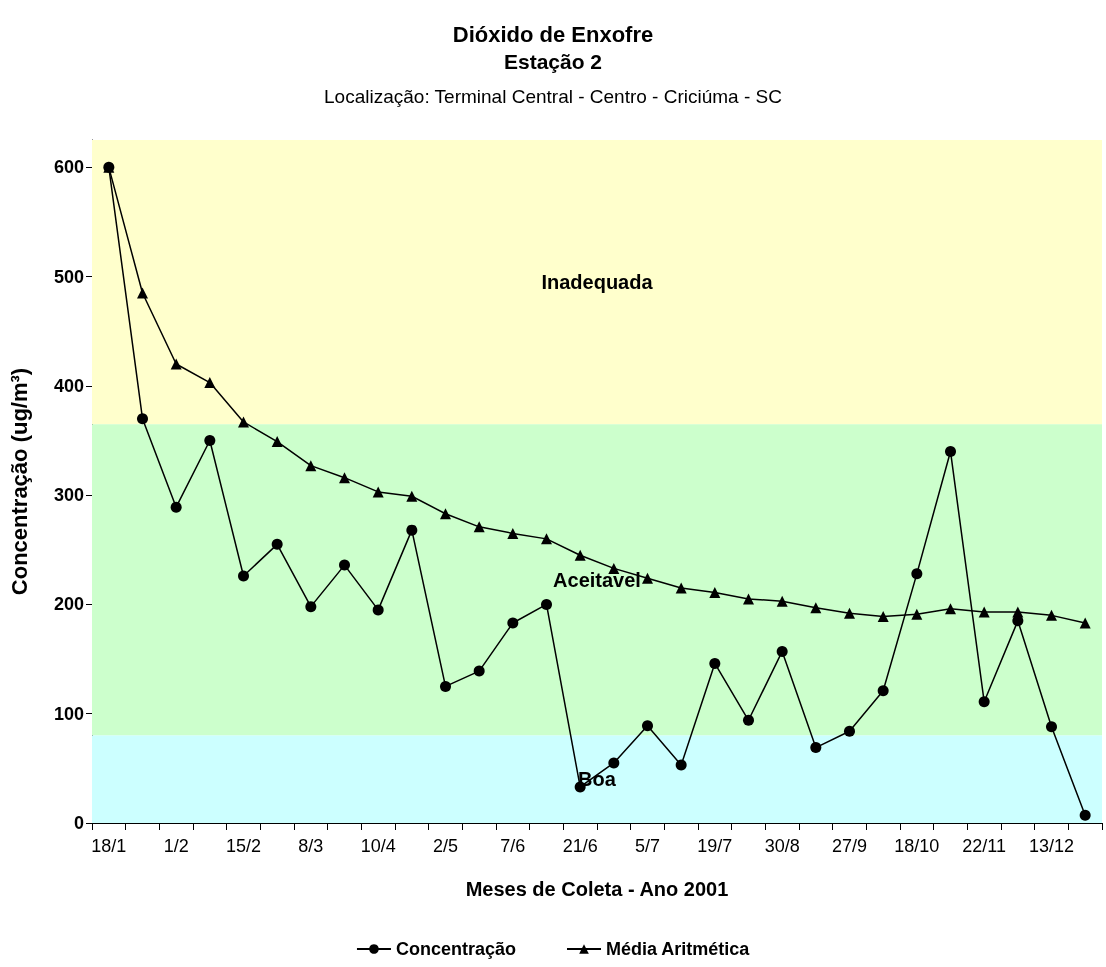 The height and width of the screenshot is (967, 1106). What do you see at coordinates (1051, 846) in the screenshot?
I see `x-tick-label: 13/12` at bounding box center [1051, 846].